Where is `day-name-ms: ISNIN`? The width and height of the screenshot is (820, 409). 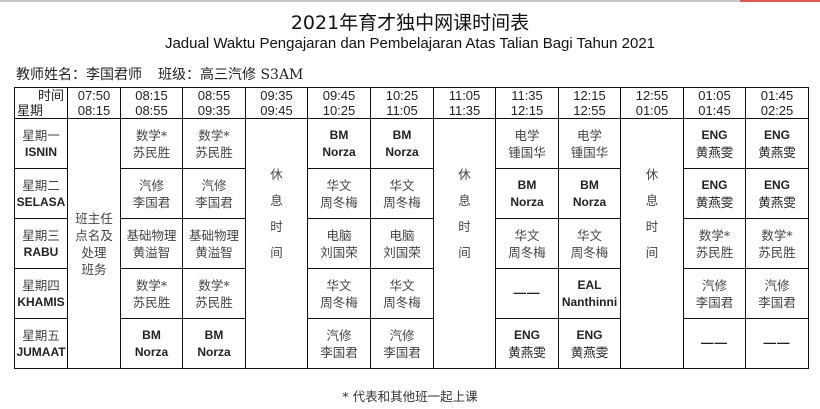
day-name-ms: ISNIN is located at coordinates (40, 151).